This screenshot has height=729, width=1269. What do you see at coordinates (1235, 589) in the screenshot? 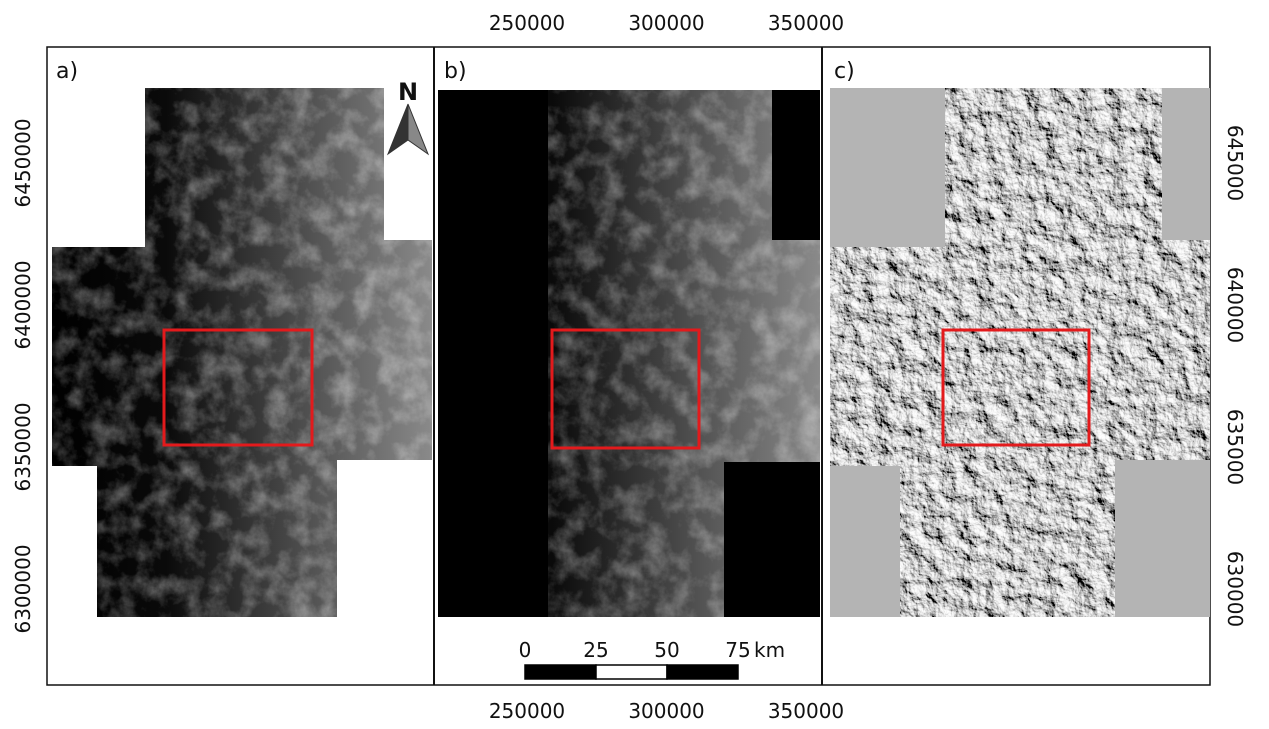
I see `y-tick-label: 630000` at bounding box center [1235, 589].